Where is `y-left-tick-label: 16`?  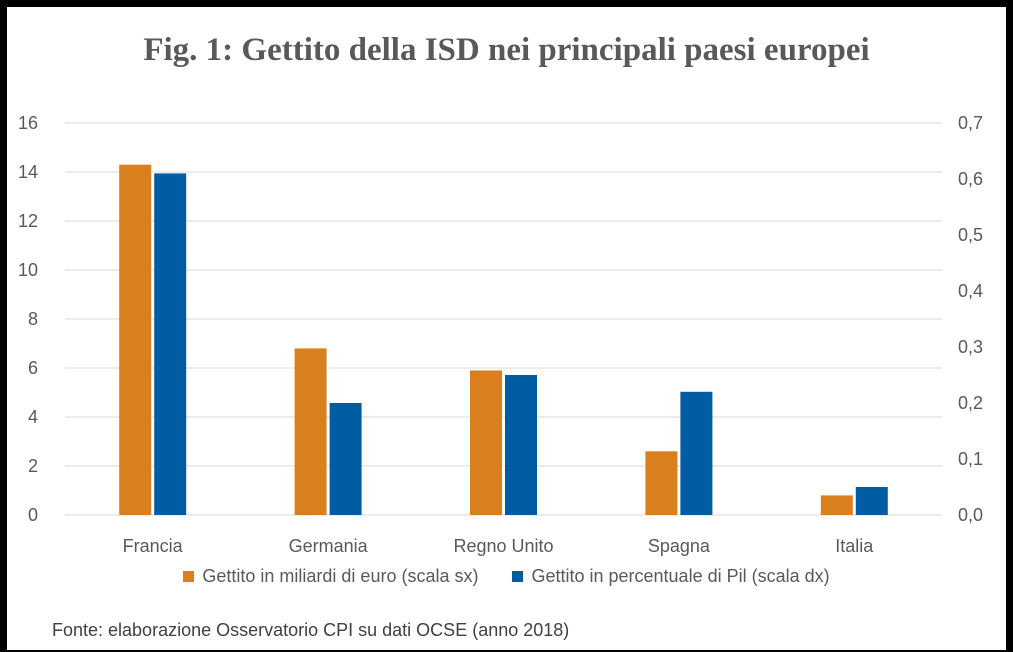 y-left-tick-label: 16 is located at coordinates (28, 123).